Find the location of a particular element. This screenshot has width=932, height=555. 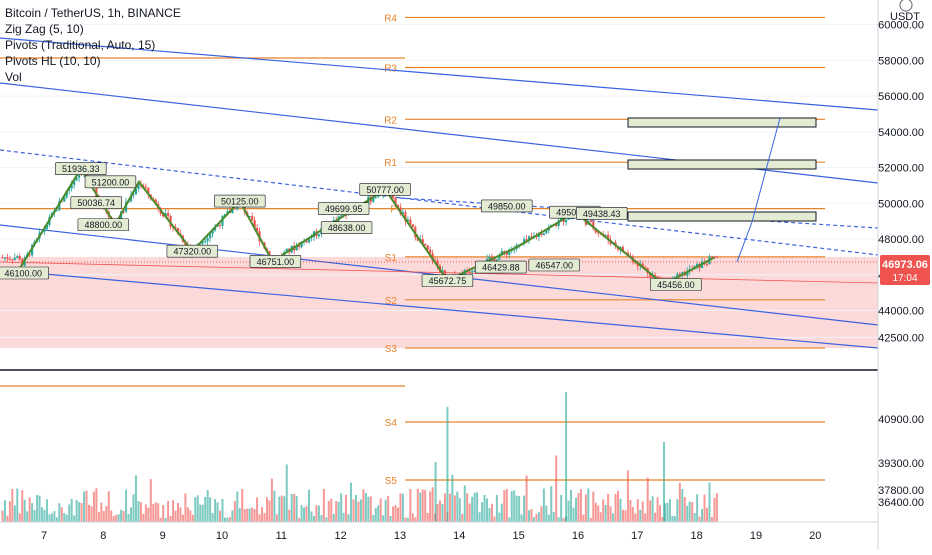

pivot-hl-label: 49699.95 is located at coordinates (344, 209).